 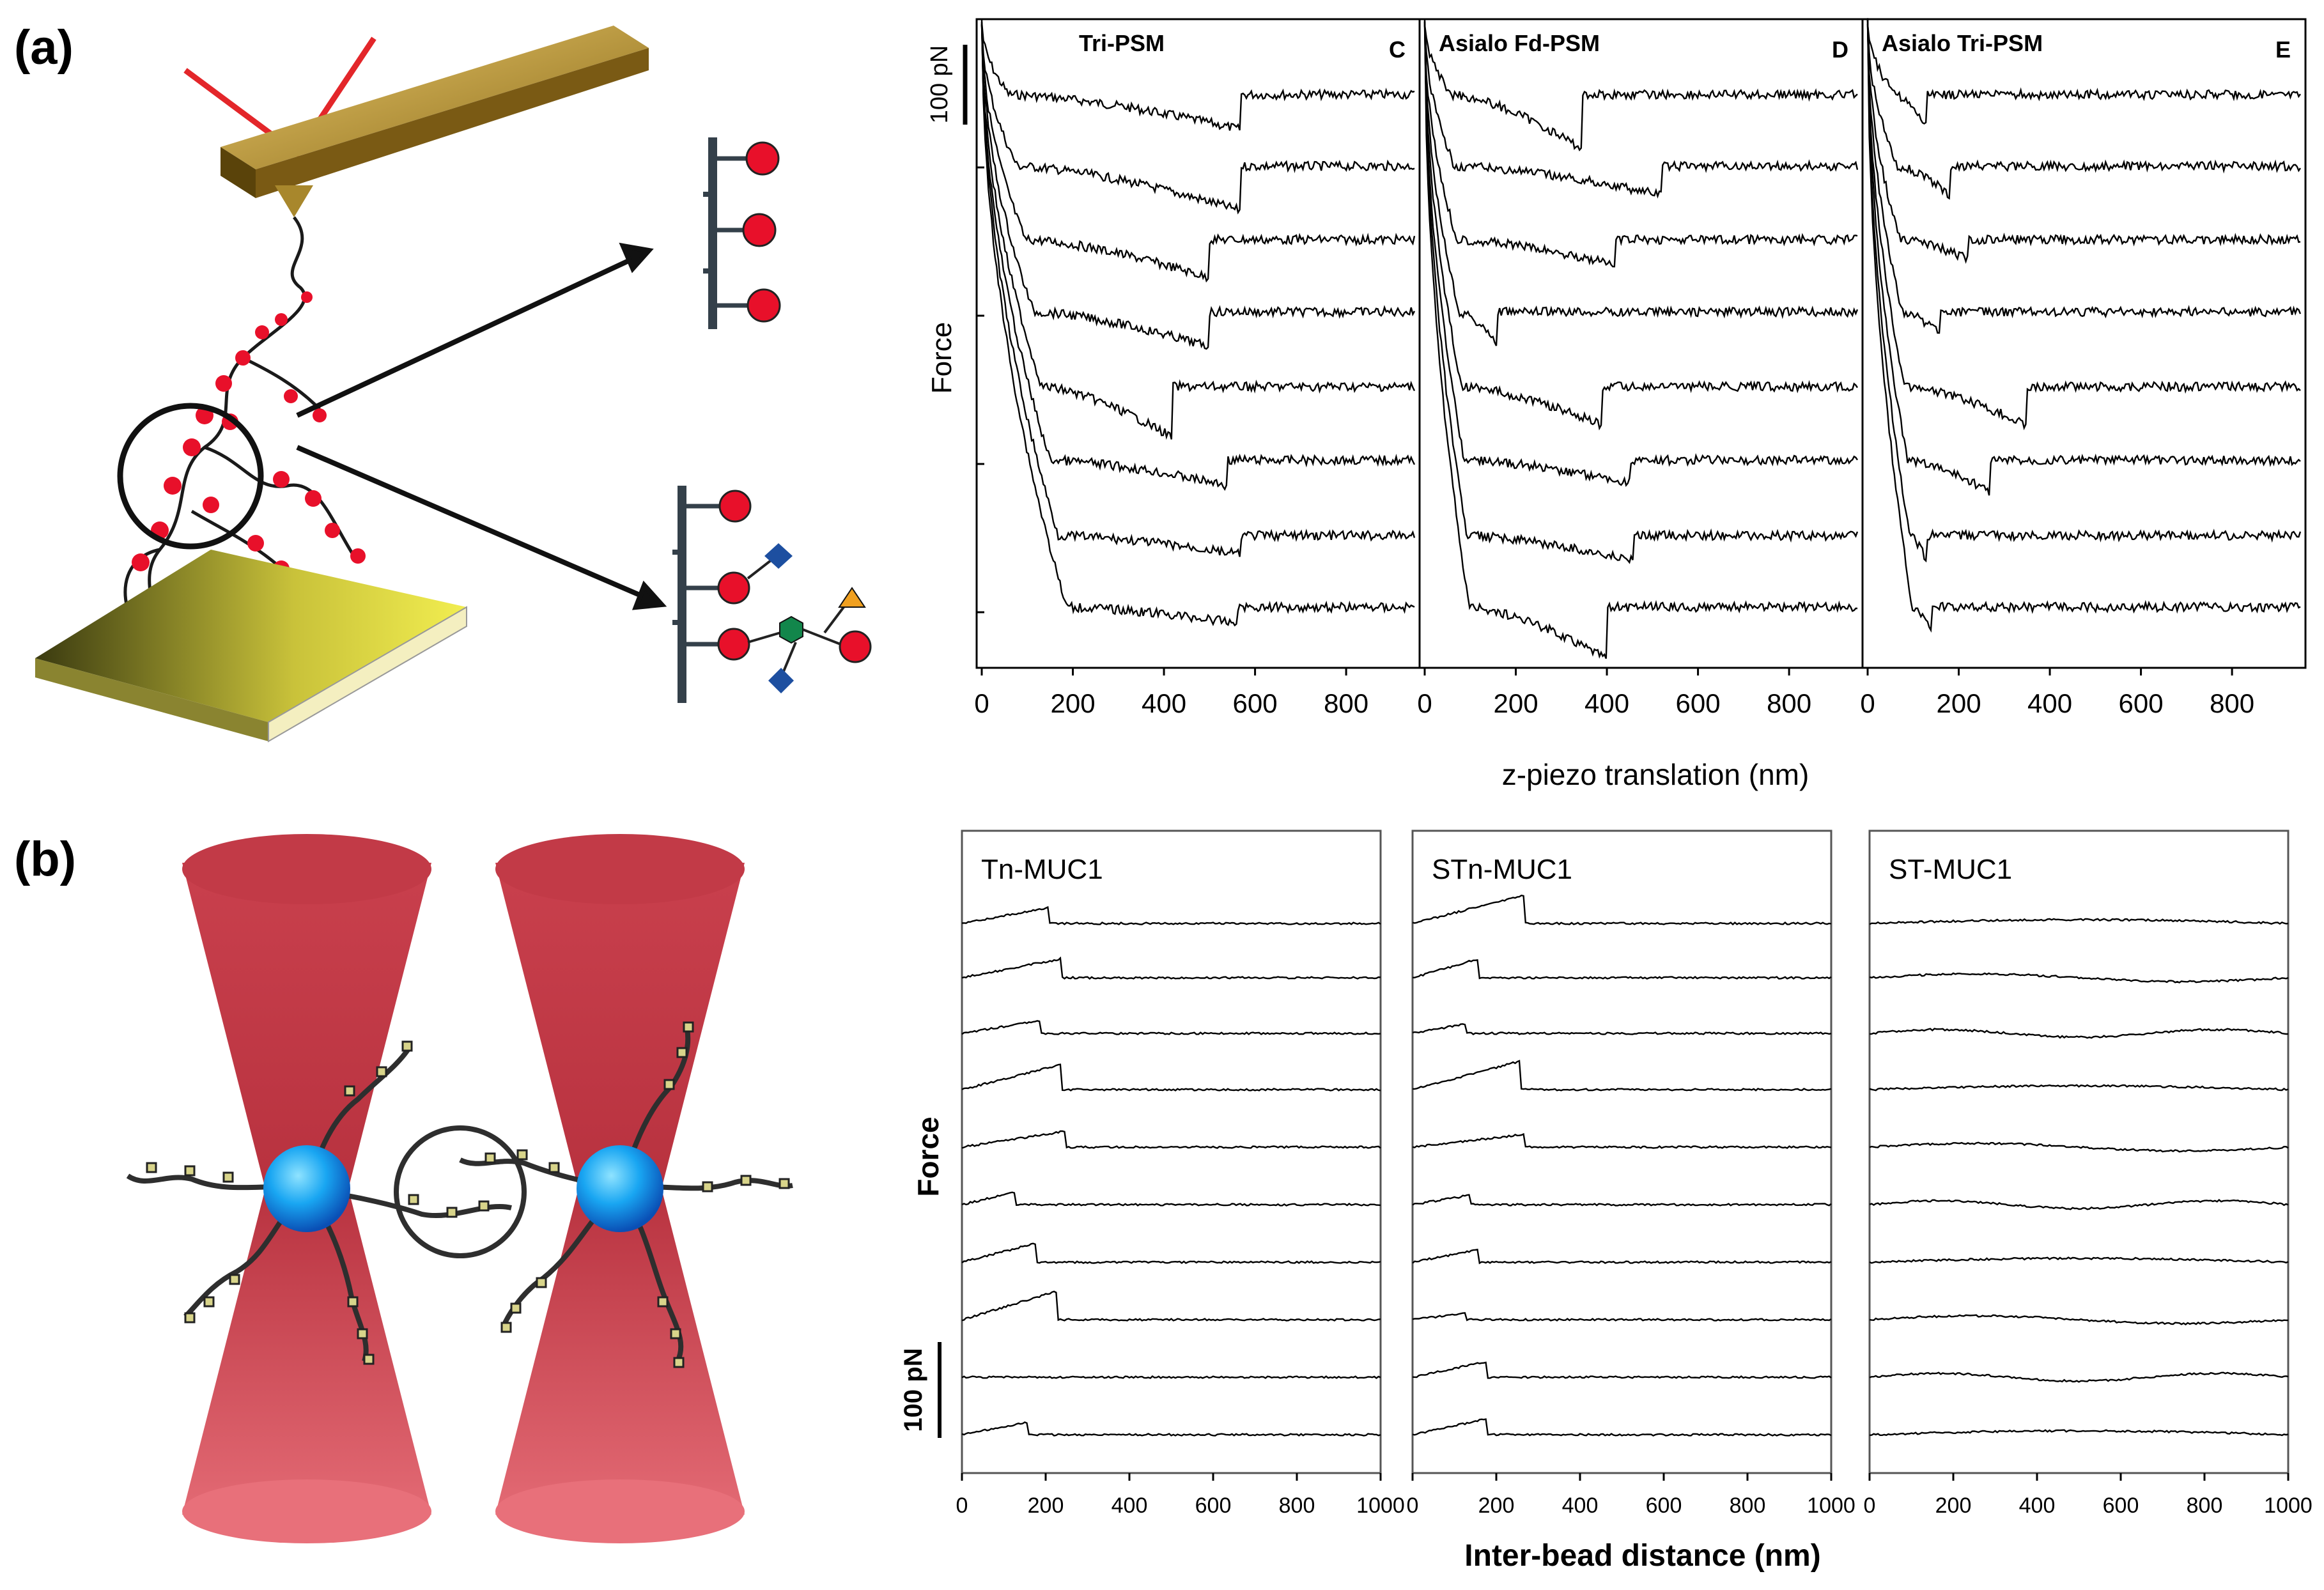 I want to click on magnifier-circle-icon, so click(x=460, y=1192).